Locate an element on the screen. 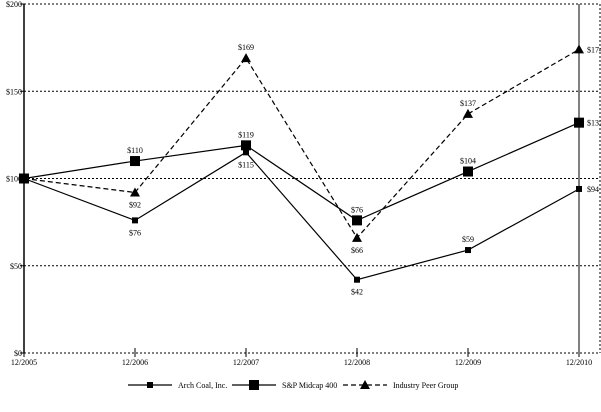  x-tick-label: 12/2010 is located at coordinates (579, 362).